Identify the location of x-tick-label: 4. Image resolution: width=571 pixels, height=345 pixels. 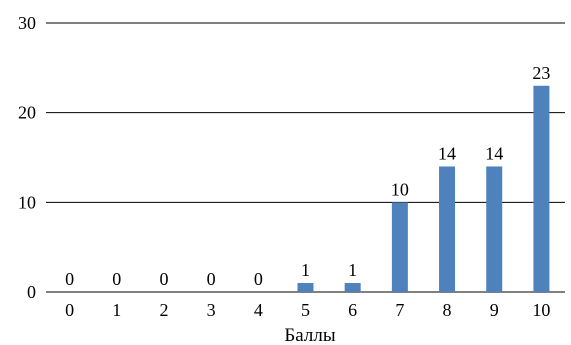
(258, 310).